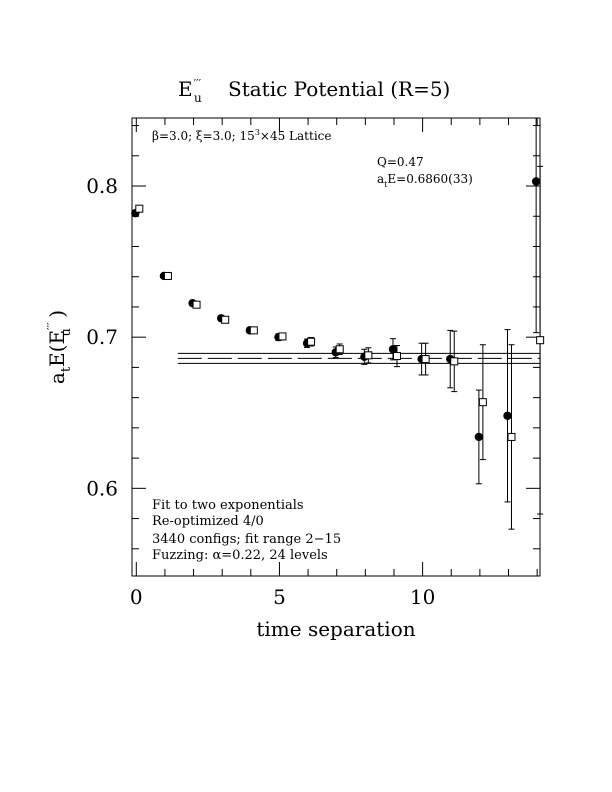 The image size is (612, 792). What do you see at coordinates (102, 186) in the screenshot?
I see `y-tick-label: 0.8` at bounding box center [102, 186].